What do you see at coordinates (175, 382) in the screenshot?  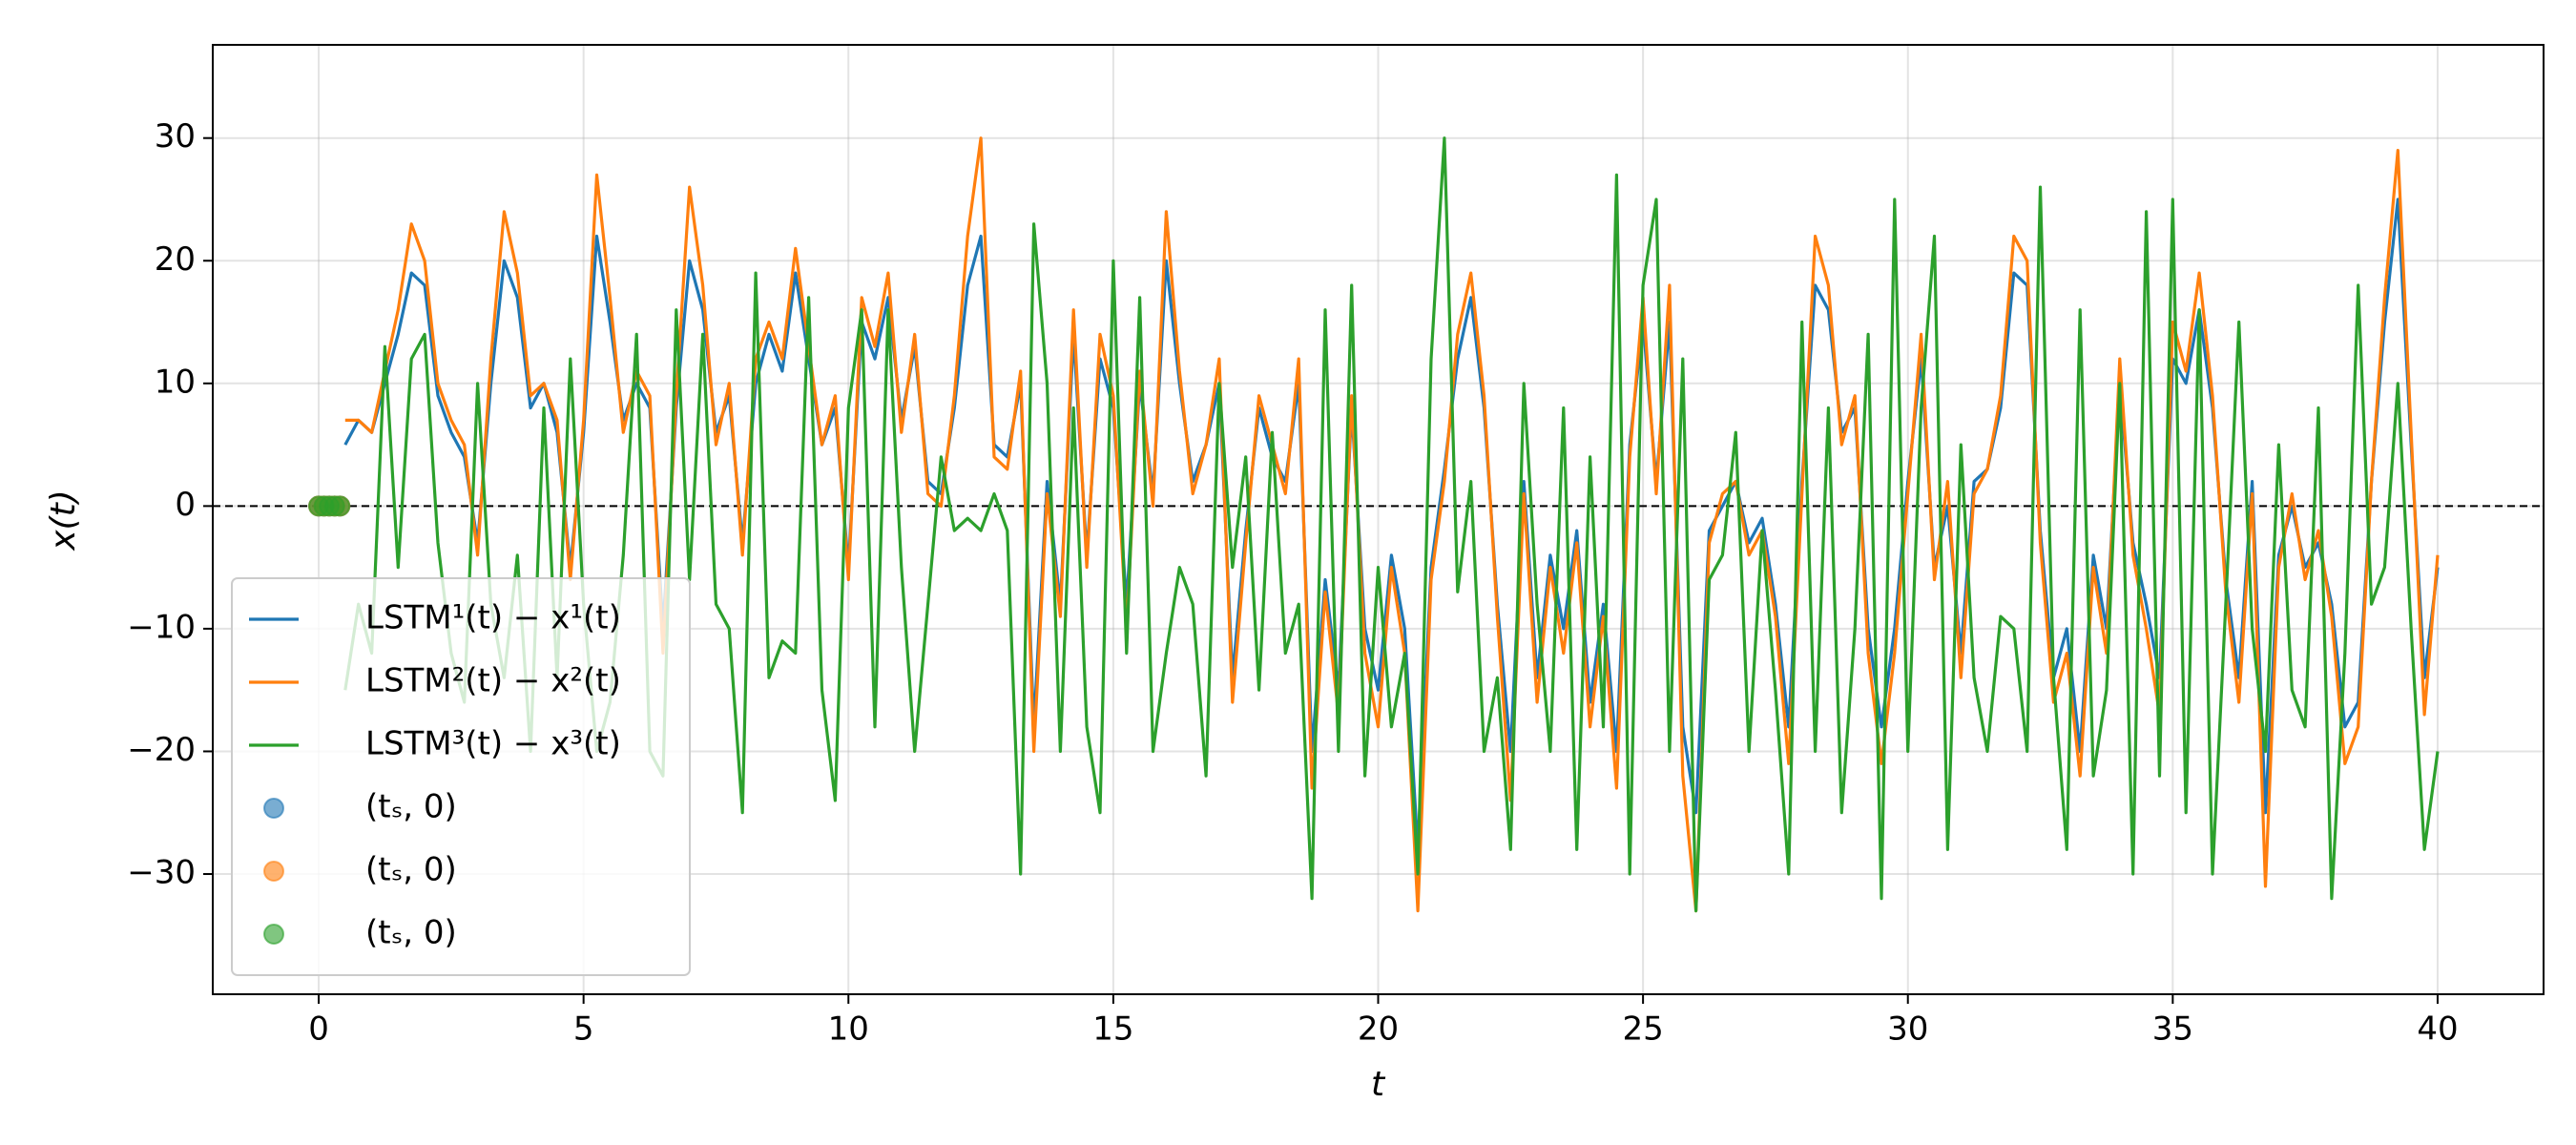 I see `y-tick-label: 10` at bounding box center [175, 382].